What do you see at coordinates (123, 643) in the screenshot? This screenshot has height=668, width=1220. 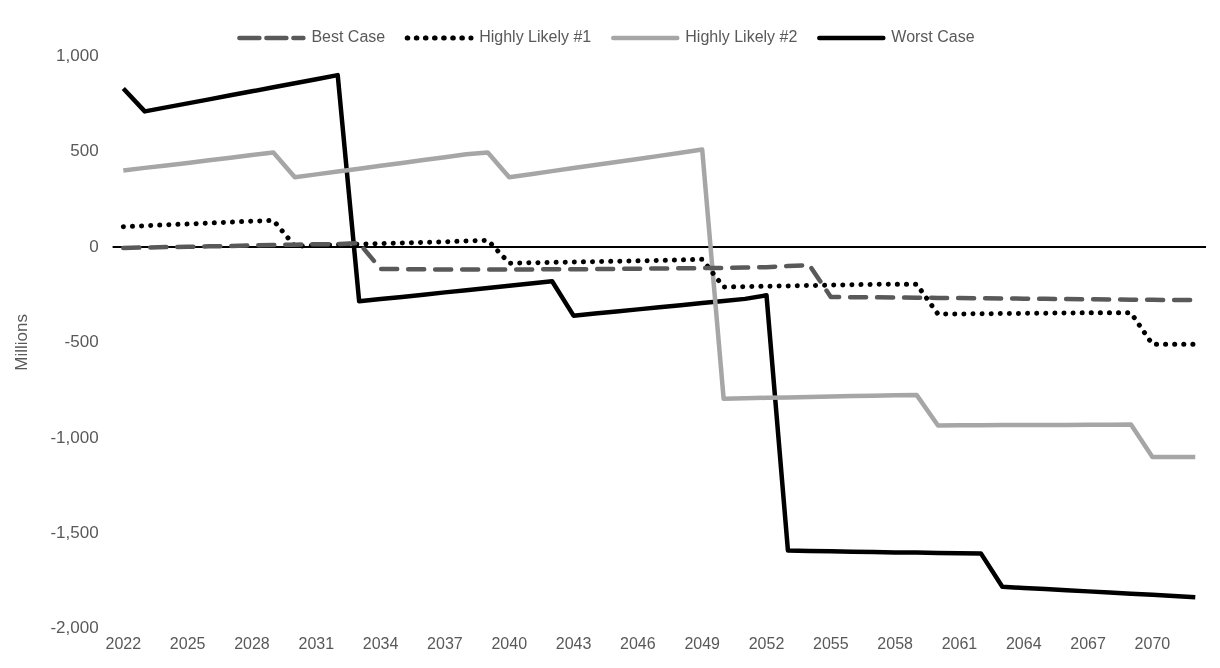 I see `x-tick-label: 2022` at bounding box center [123, 643].